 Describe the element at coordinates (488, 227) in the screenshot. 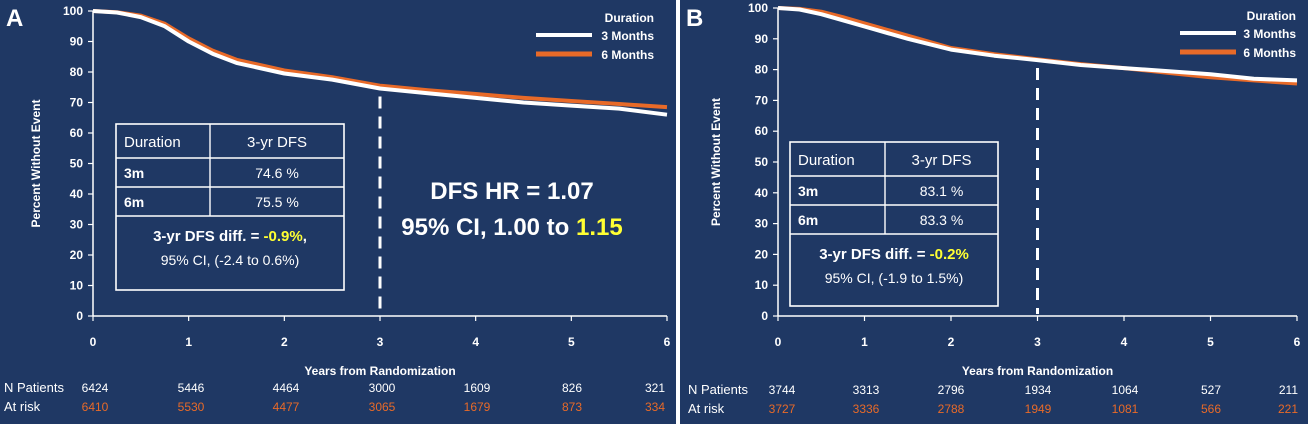

I see `hr-ci-prefix: 95% CI, 1.00 to` at that location.